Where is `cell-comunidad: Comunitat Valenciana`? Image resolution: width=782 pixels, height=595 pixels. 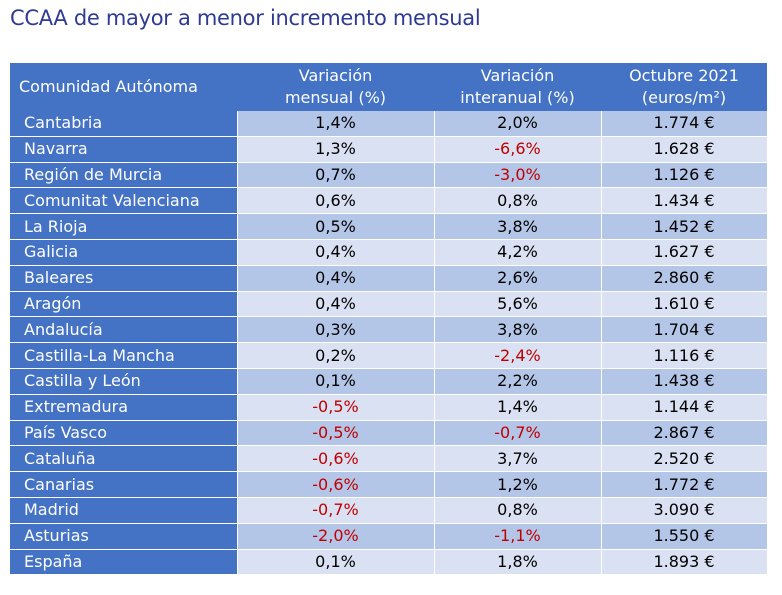 cell-comunidad: Comunitat Valenciana is located at coordinates (124, 201).